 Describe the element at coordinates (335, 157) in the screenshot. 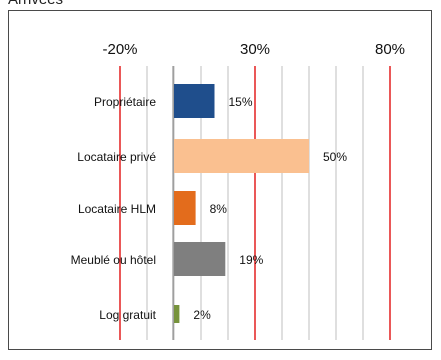

I see `data-label: 50%` at that location.